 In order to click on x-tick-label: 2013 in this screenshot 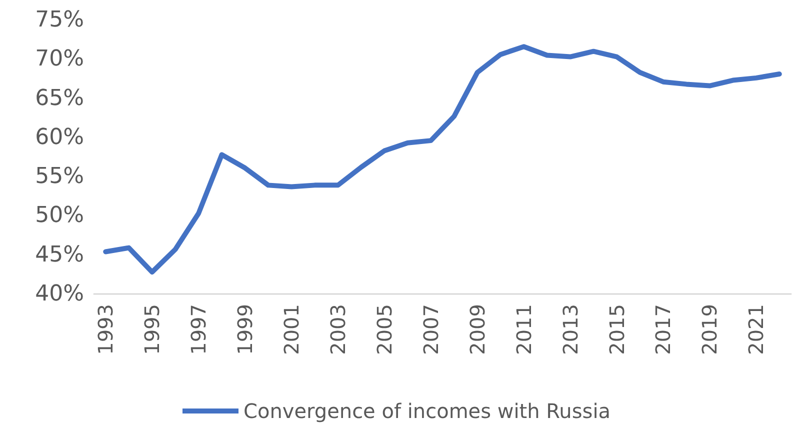, I will do `click(570, 329)`.